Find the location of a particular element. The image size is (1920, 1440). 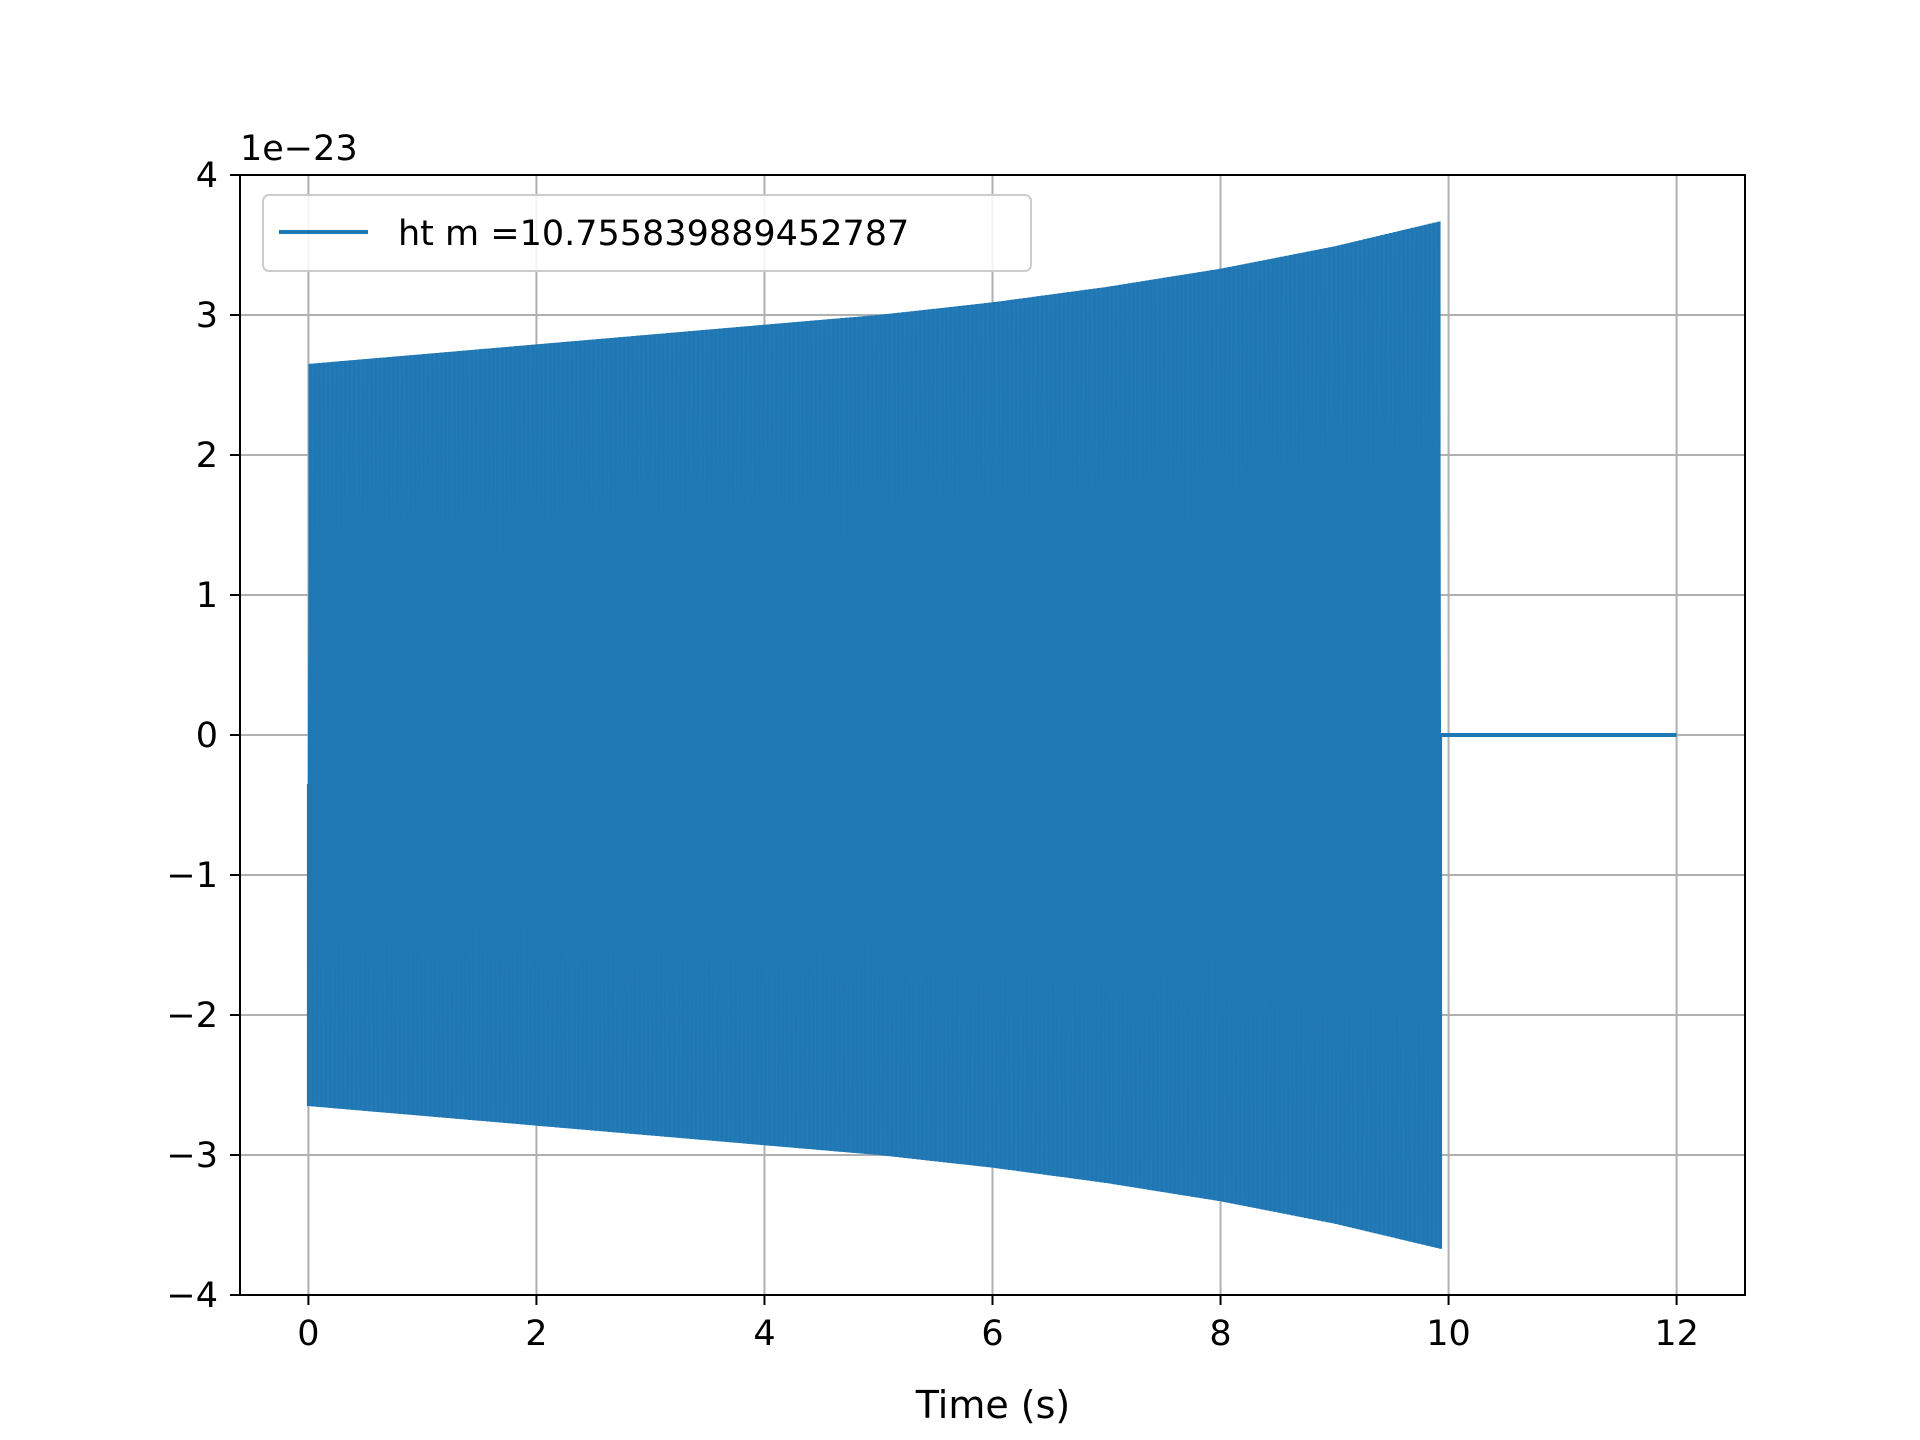

y-tick-label: 1 is located at coordinates (207, 596).